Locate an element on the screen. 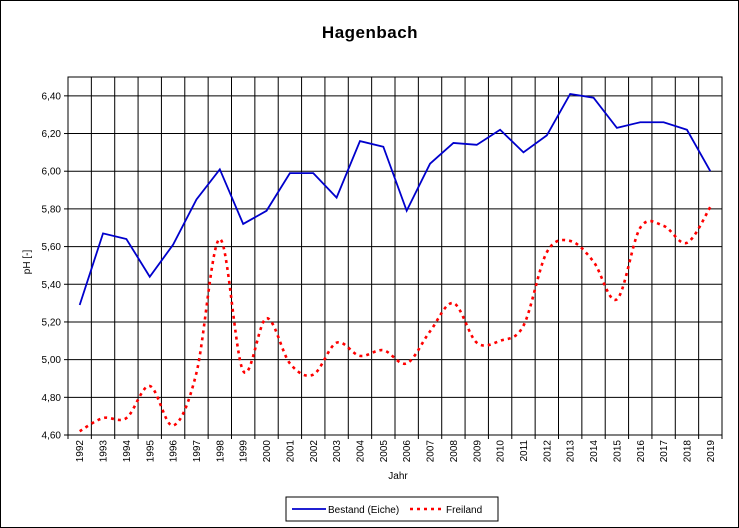 The image size is (739, 528). x-axis-label: Jahr is located at coordinates (398, 476).